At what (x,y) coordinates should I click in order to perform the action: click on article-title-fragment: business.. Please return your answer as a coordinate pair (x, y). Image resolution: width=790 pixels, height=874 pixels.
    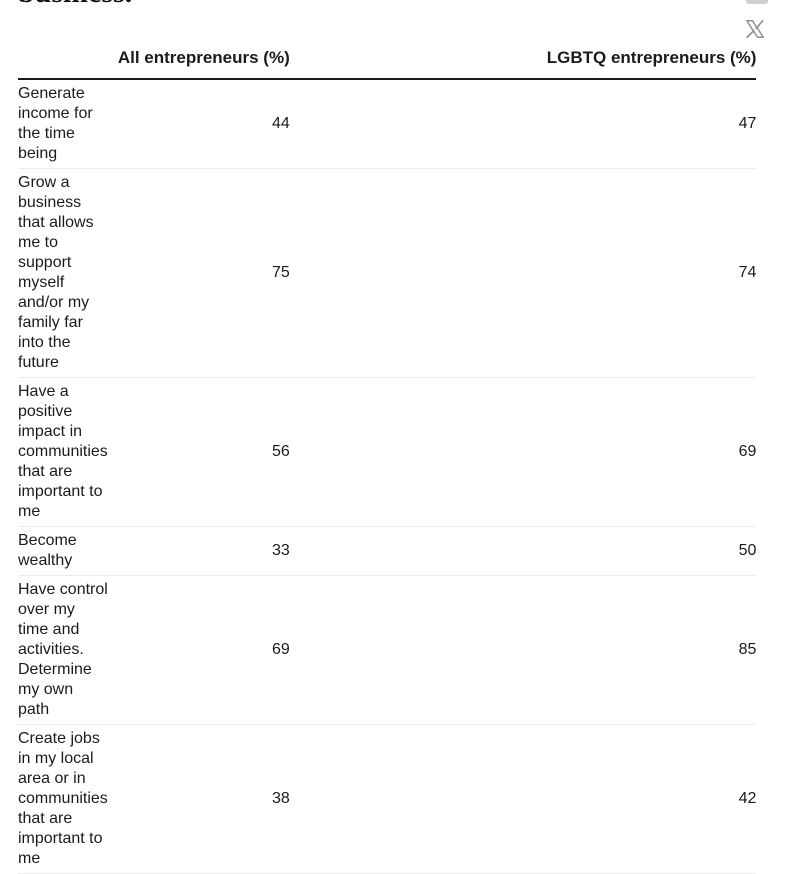
    Looking at the image, I should click on (75, 4).